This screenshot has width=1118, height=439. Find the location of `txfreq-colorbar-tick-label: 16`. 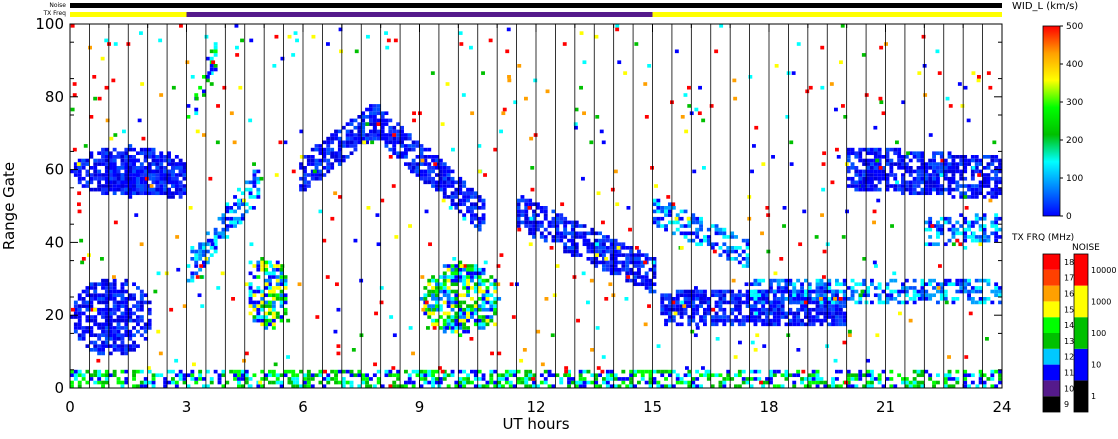

txfreq-colorbar-tick-label: 16 is located at coordinates (1069, 294).